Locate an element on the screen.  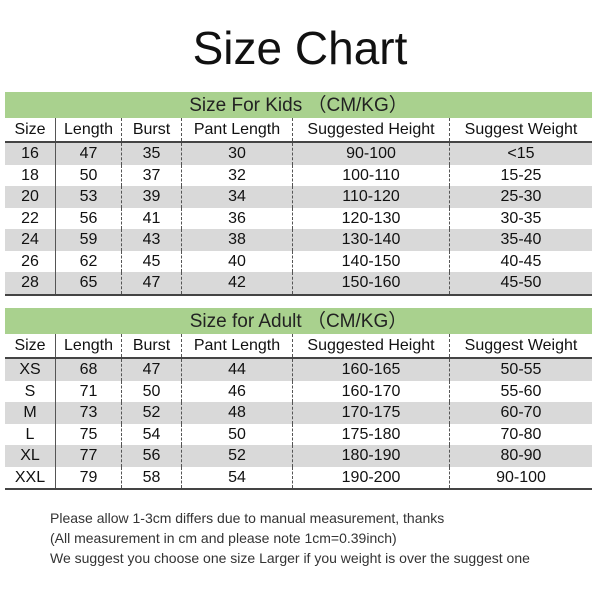
page-title: Size Chart is located at coordinates (300, 48).